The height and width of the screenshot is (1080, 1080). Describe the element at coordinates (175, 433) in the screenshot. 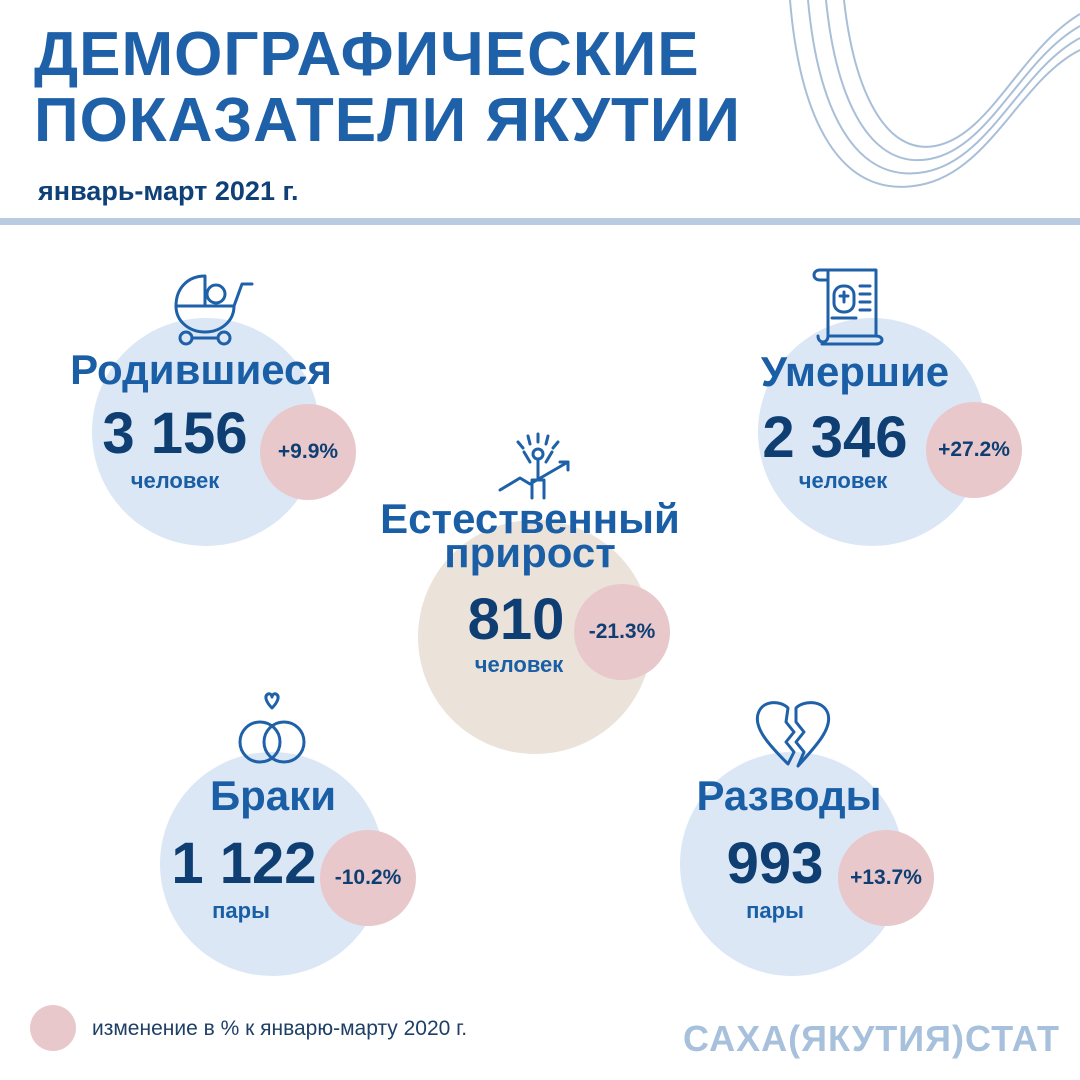

I see `births-value: 3 156` at that location.